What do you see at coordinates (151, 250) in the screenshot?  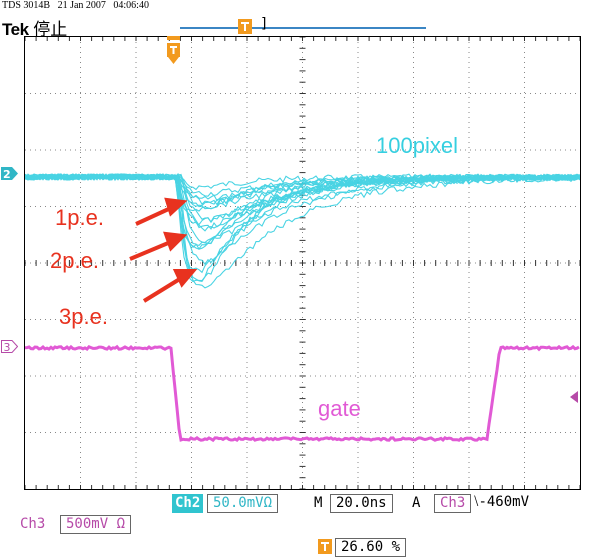 I see `arrow-2pe` at bounding box center [151, 250].